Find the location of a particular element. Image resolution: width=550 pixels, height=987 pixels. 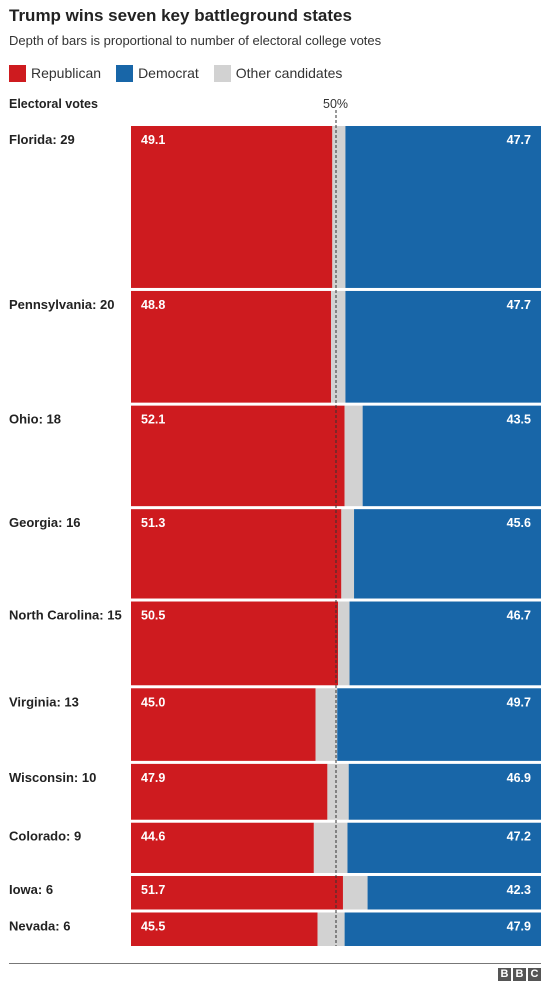

legend-label-other: Other candidates is located at coordinates (289, 73).